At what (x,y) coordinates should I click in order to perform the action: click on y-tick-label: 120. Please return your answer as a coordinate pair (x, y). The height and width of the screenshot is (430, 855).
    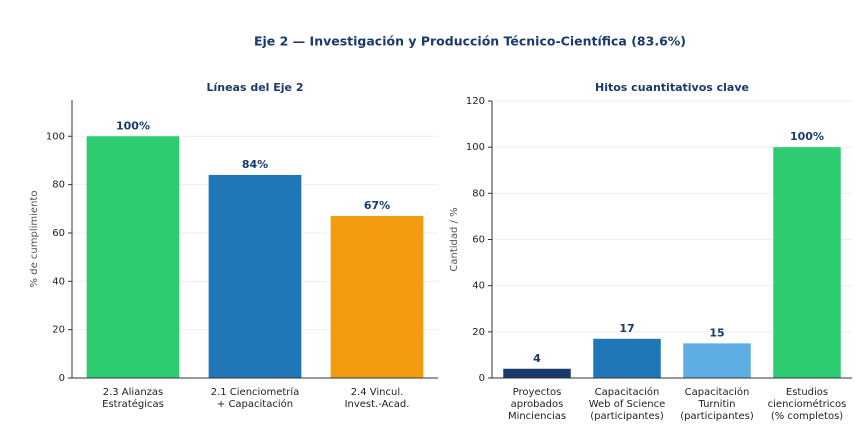
    Looking at the image, I should click on (475, 101).